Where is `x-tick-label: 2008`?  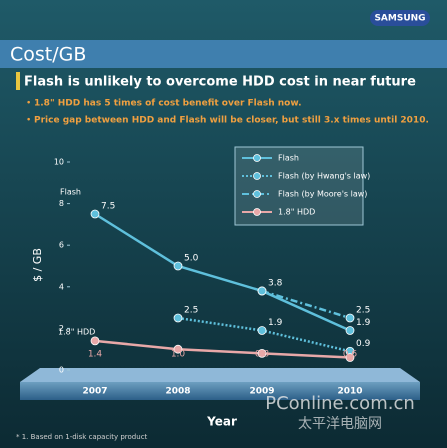
x-tick-label: 2008 is located at coordinates (177, 392).